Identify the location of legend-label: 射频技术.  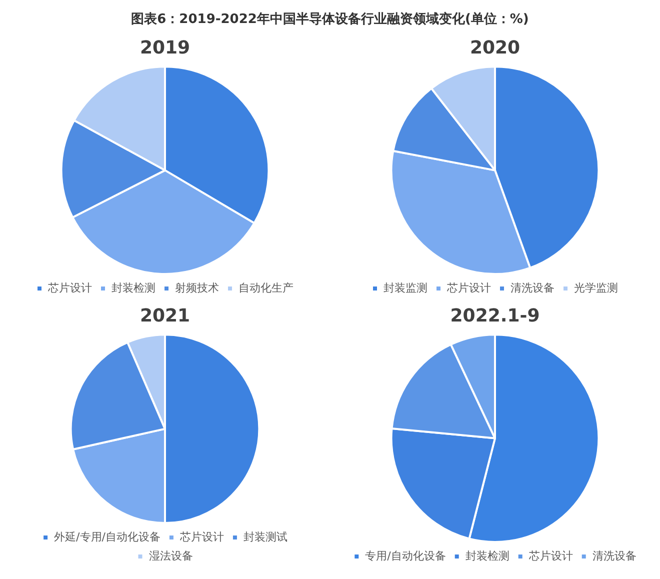
(197, 287).